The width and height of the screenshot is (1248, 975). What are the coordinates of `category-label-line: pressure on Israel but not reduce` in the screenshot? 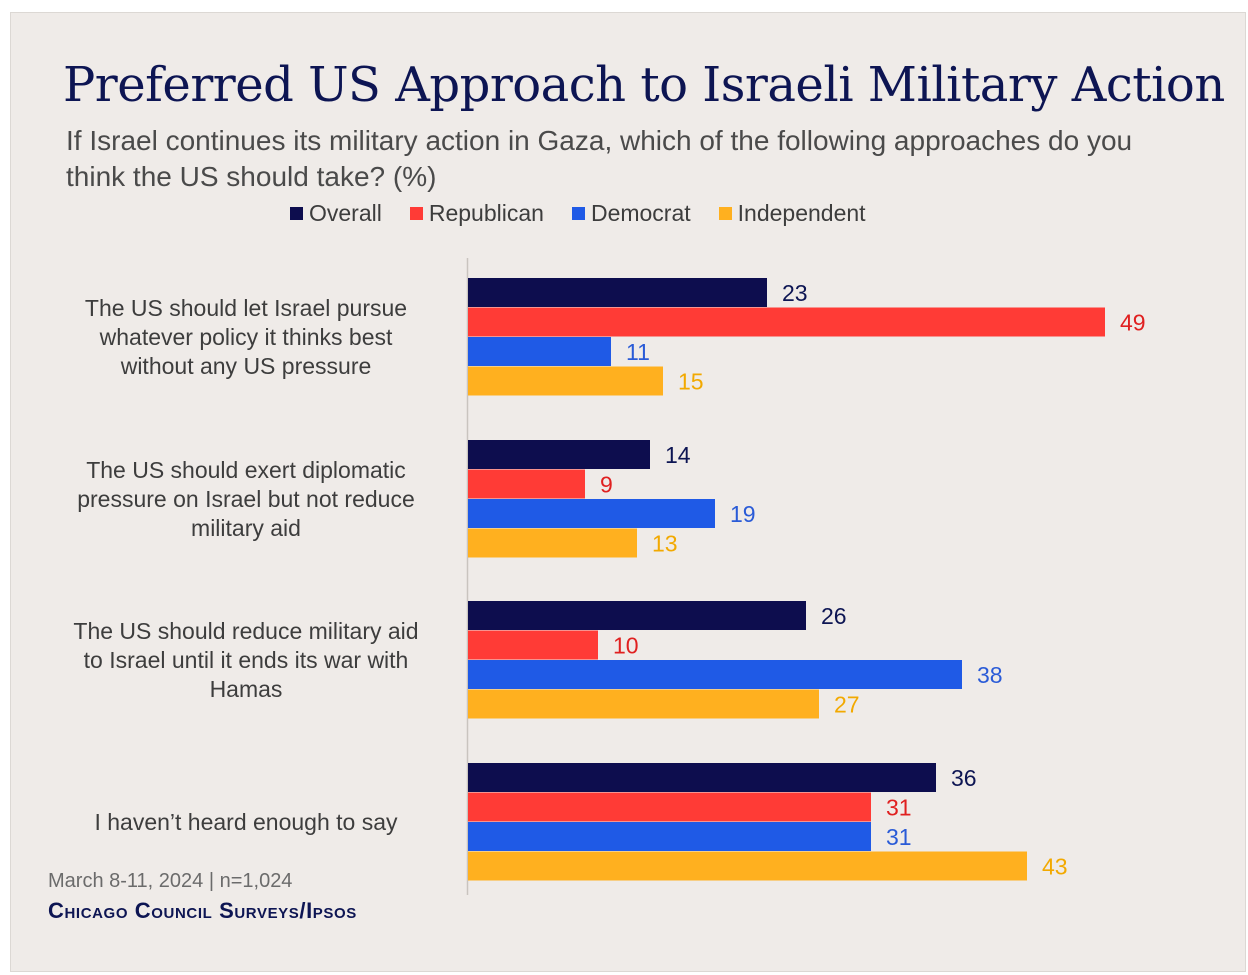 It's located at (246, 499).